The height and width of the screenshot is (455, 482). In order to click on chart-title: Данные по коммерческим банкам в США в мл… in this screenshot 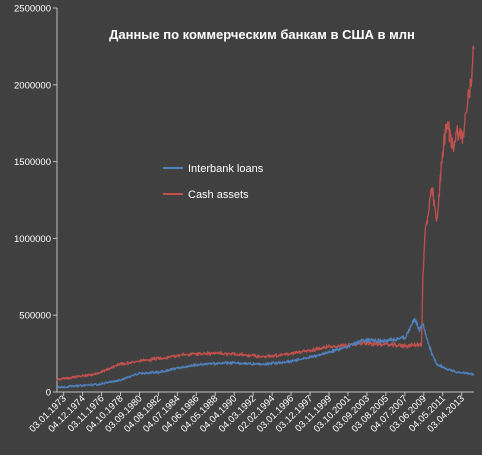, I will do `click(262, 34)`.